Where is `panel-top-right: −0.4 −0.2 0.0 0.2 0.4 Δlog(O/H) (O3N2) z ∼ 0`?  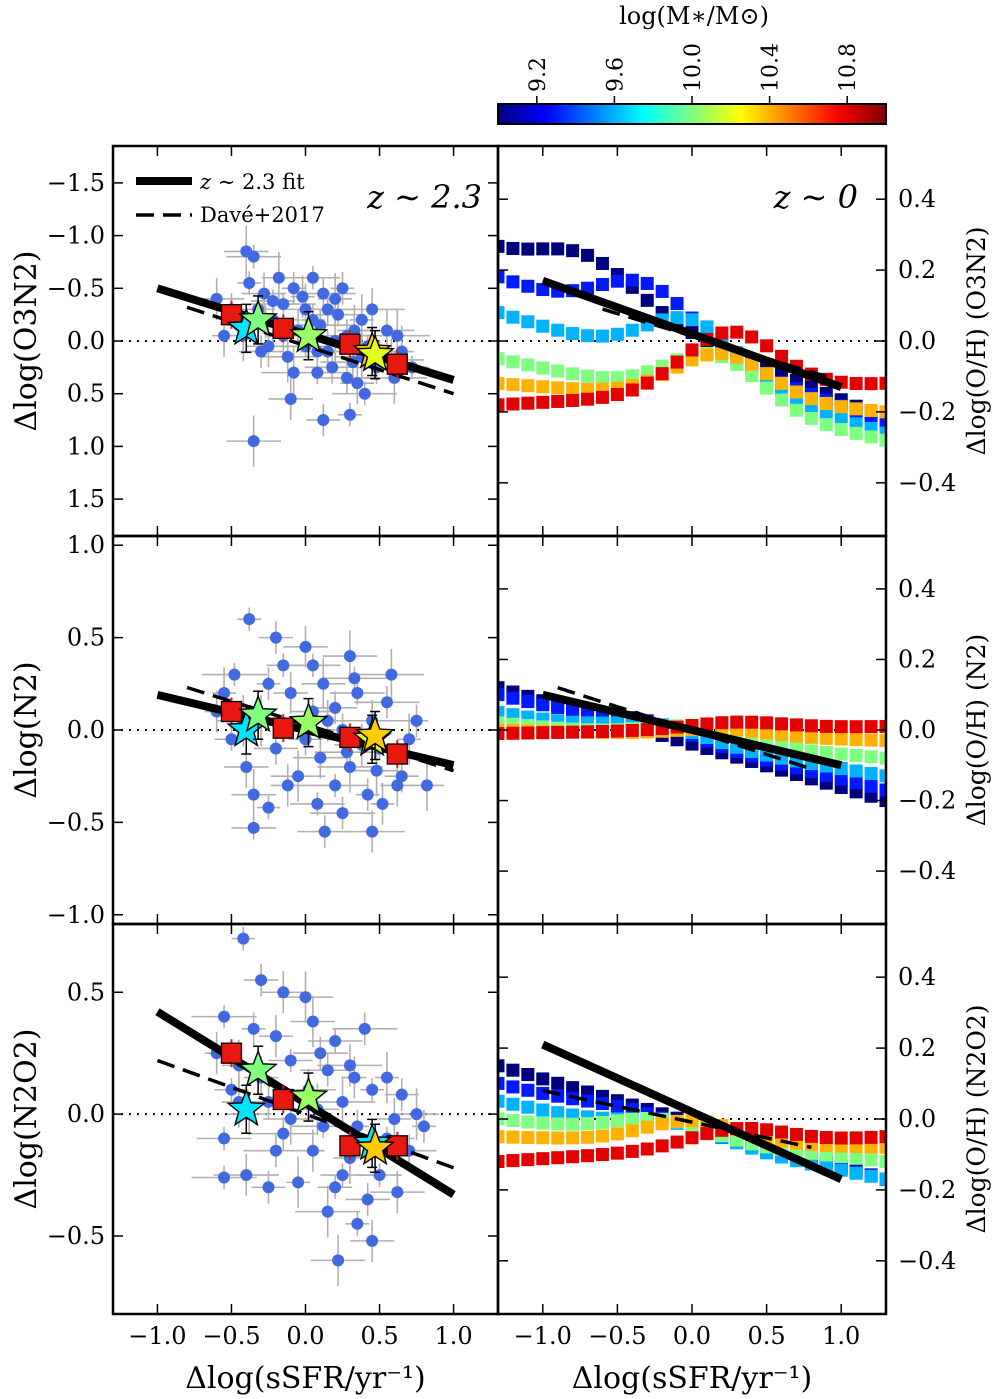 panel-top-right: −0.4 −0.2 0.0 0.2 0.4 Δlog(O/H) (O3N2) z ∼ 0 is located at coordinates (743, 341).